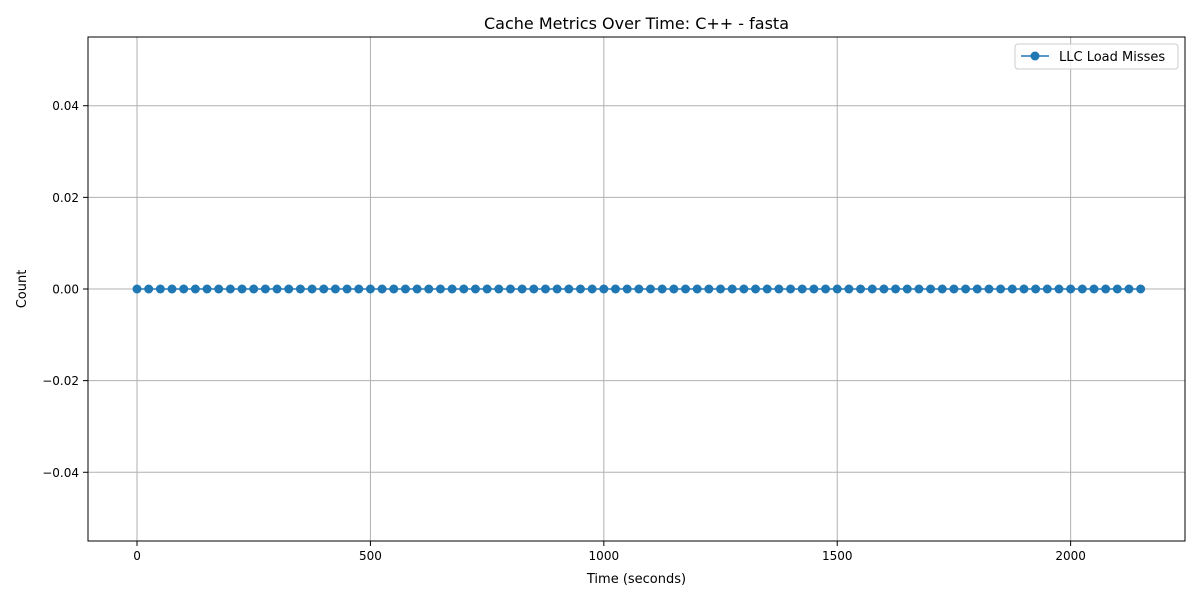 This screenshot has height=600, width=1200. What do you see at coordinates (636, 23) in the screenshot?
I see `chart-title: Cache Metrics Over Time: C++ - fasta` at bounding box center [636, 23].